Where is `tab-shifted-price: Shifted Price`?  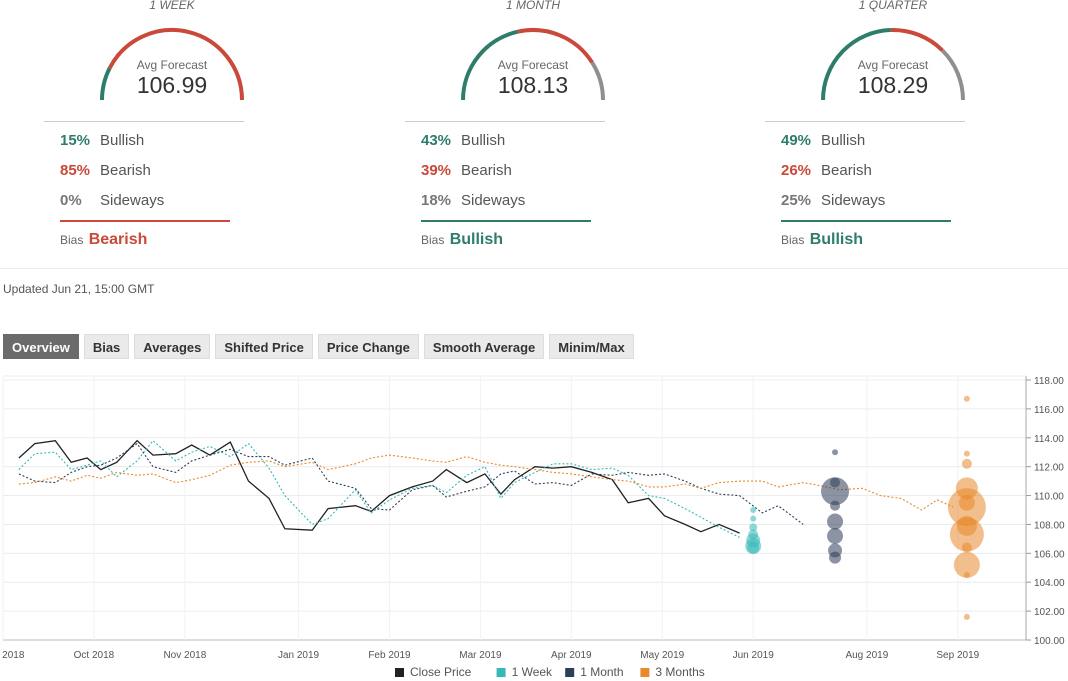 tab-shifted-price: Shifted Price is located at coordinates (264, 346).